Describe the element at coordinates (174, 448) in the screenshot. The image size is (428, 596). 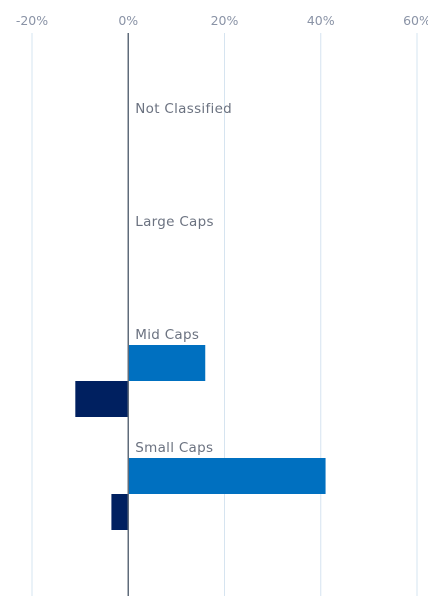
I see `category-label: Small Caps` at that location.